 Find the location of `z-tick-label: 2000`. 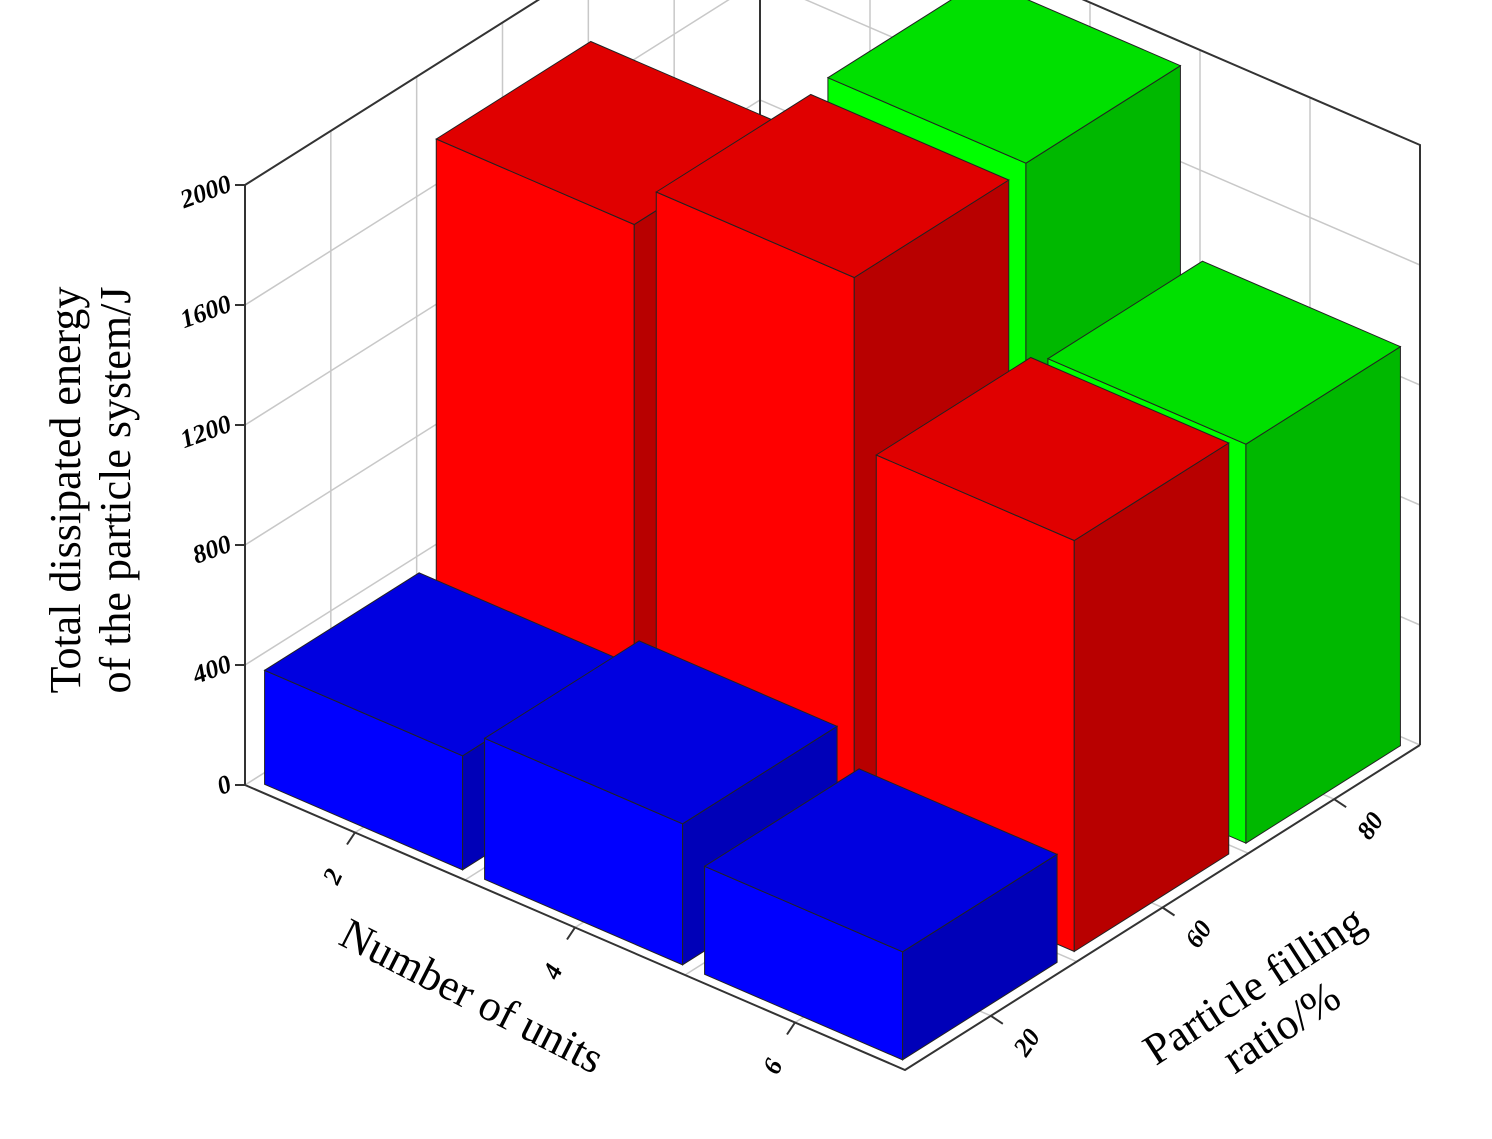

z-tick-label: 2000 is located at coordinates (205, 191).